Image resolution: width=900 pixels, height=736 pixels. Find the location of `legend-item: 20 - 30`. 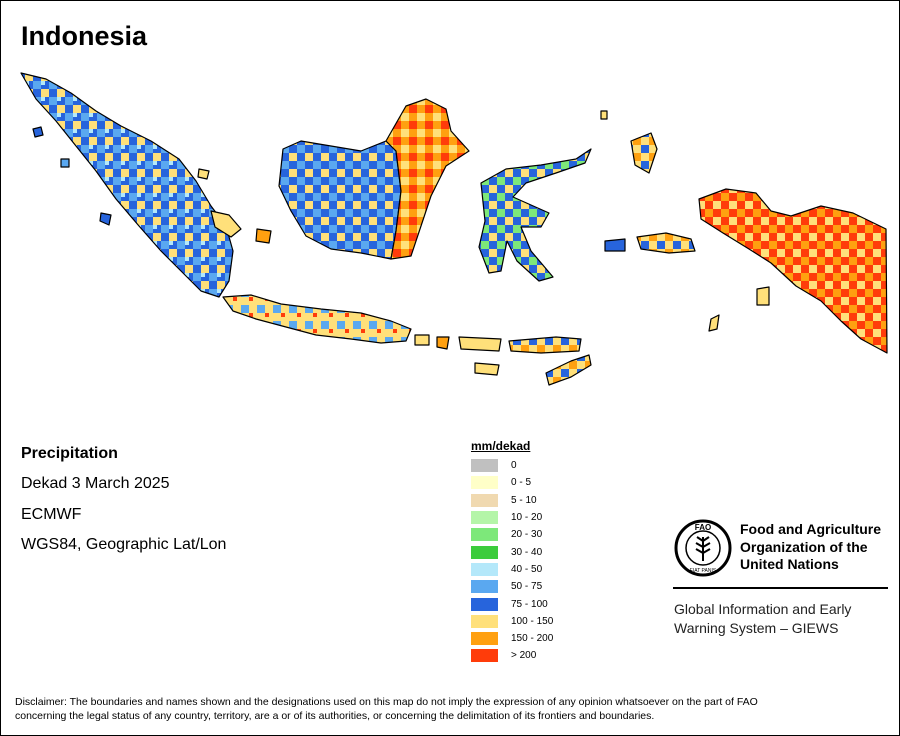

legend-item: 20 - 30 is located at coordinates (512, 534).